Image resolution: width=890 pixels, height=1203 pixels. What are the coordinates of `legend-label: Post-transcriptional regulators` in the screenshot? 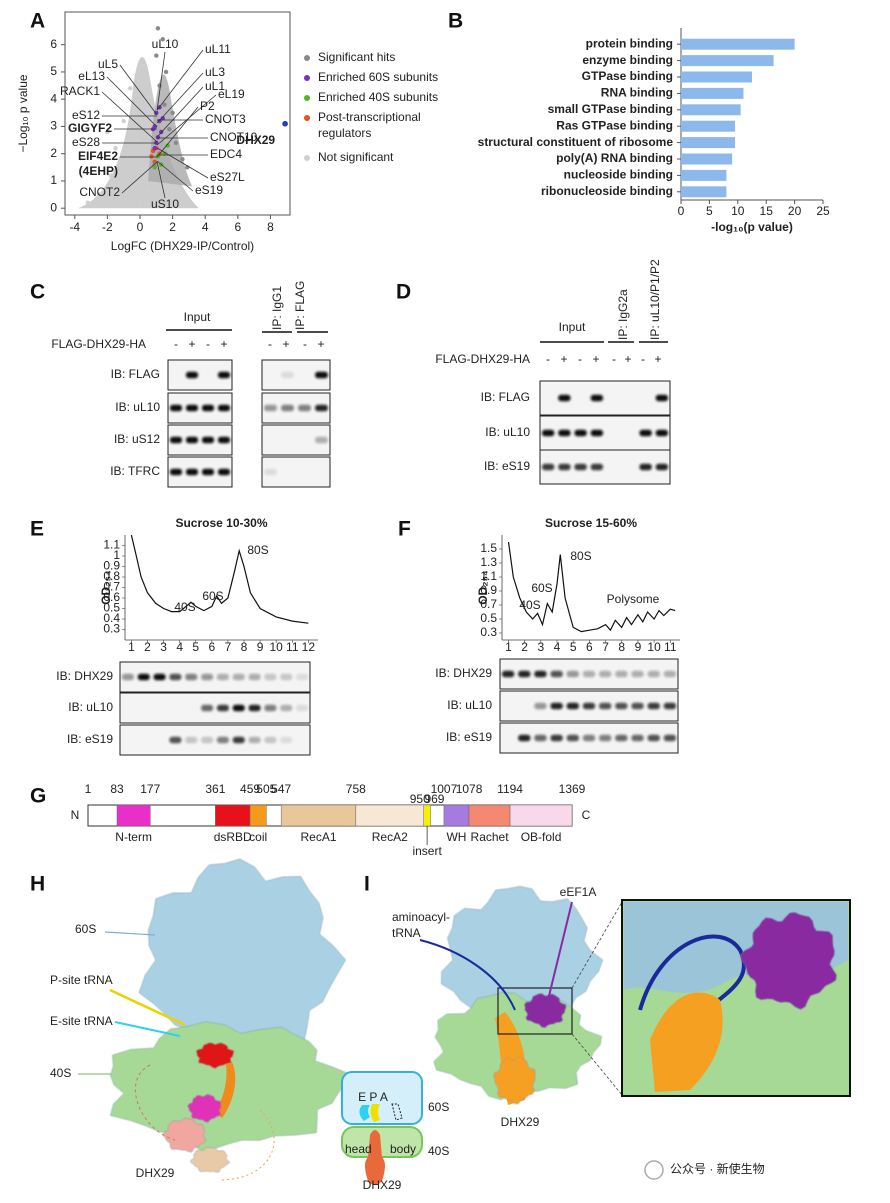 It's located at (371, 125).